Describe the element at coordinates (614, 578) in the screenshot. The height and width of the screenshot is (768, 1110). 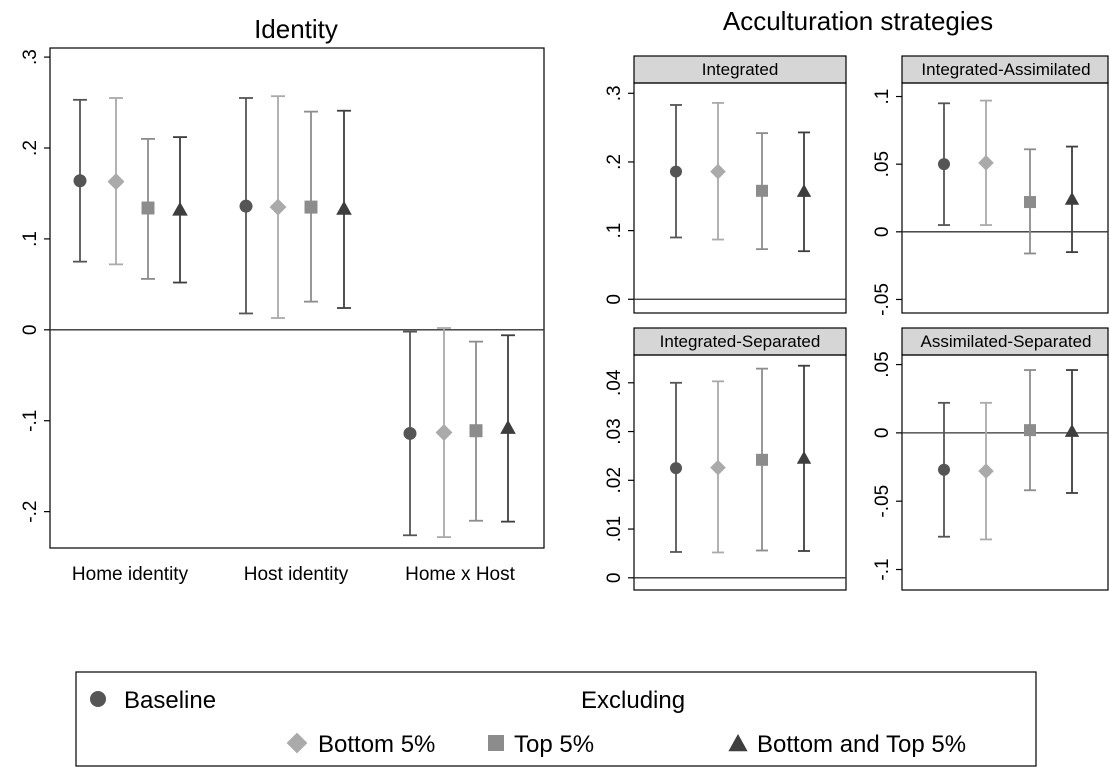
I see `integrated-separated-ytick-label: 0` at that location.